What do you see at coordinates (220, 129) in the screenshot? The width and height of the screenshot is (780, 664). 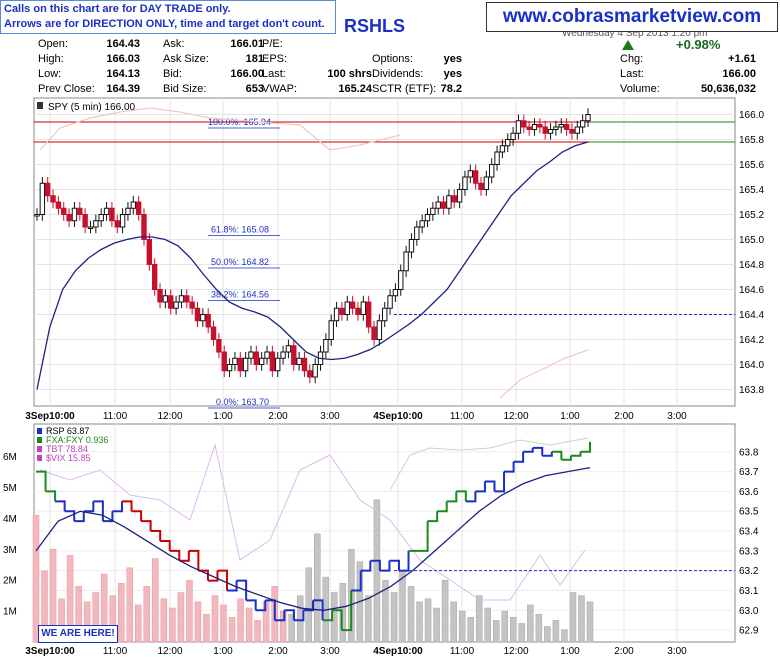 I see `pink-overlay-line` at bounding box center [220, 129].